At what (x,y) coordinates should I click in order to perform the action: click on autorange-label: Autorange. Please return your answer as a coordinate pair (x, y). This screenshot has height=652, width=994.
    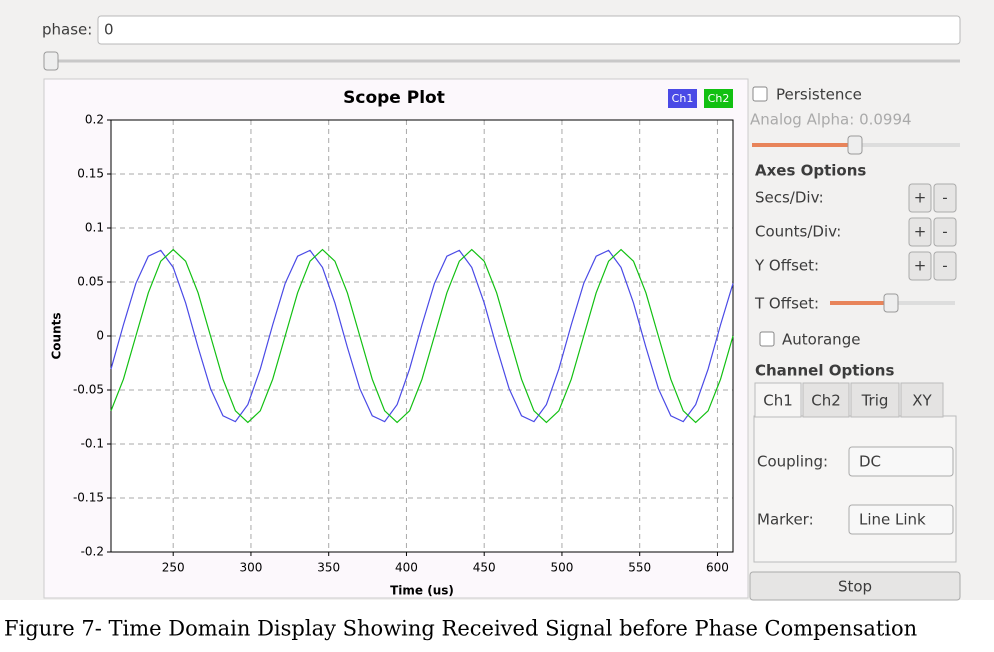
    Looking at the image, I should click on (821, 340).